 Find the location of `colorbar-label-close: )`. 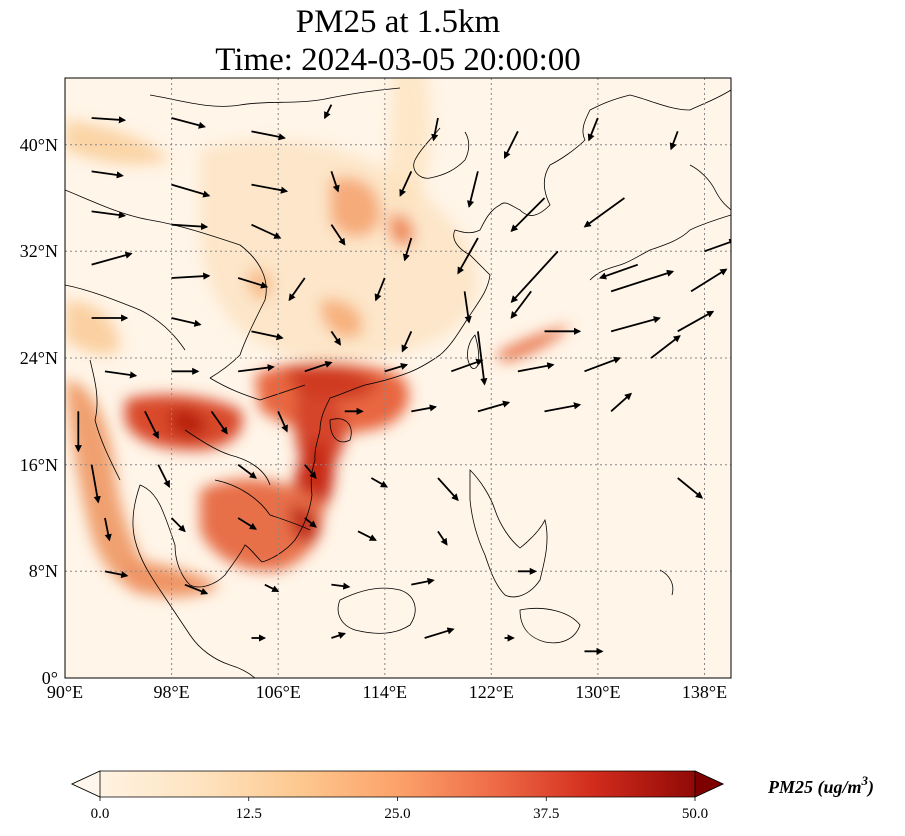

colorbar-label-close: ) is located at coordinates (870, 787).